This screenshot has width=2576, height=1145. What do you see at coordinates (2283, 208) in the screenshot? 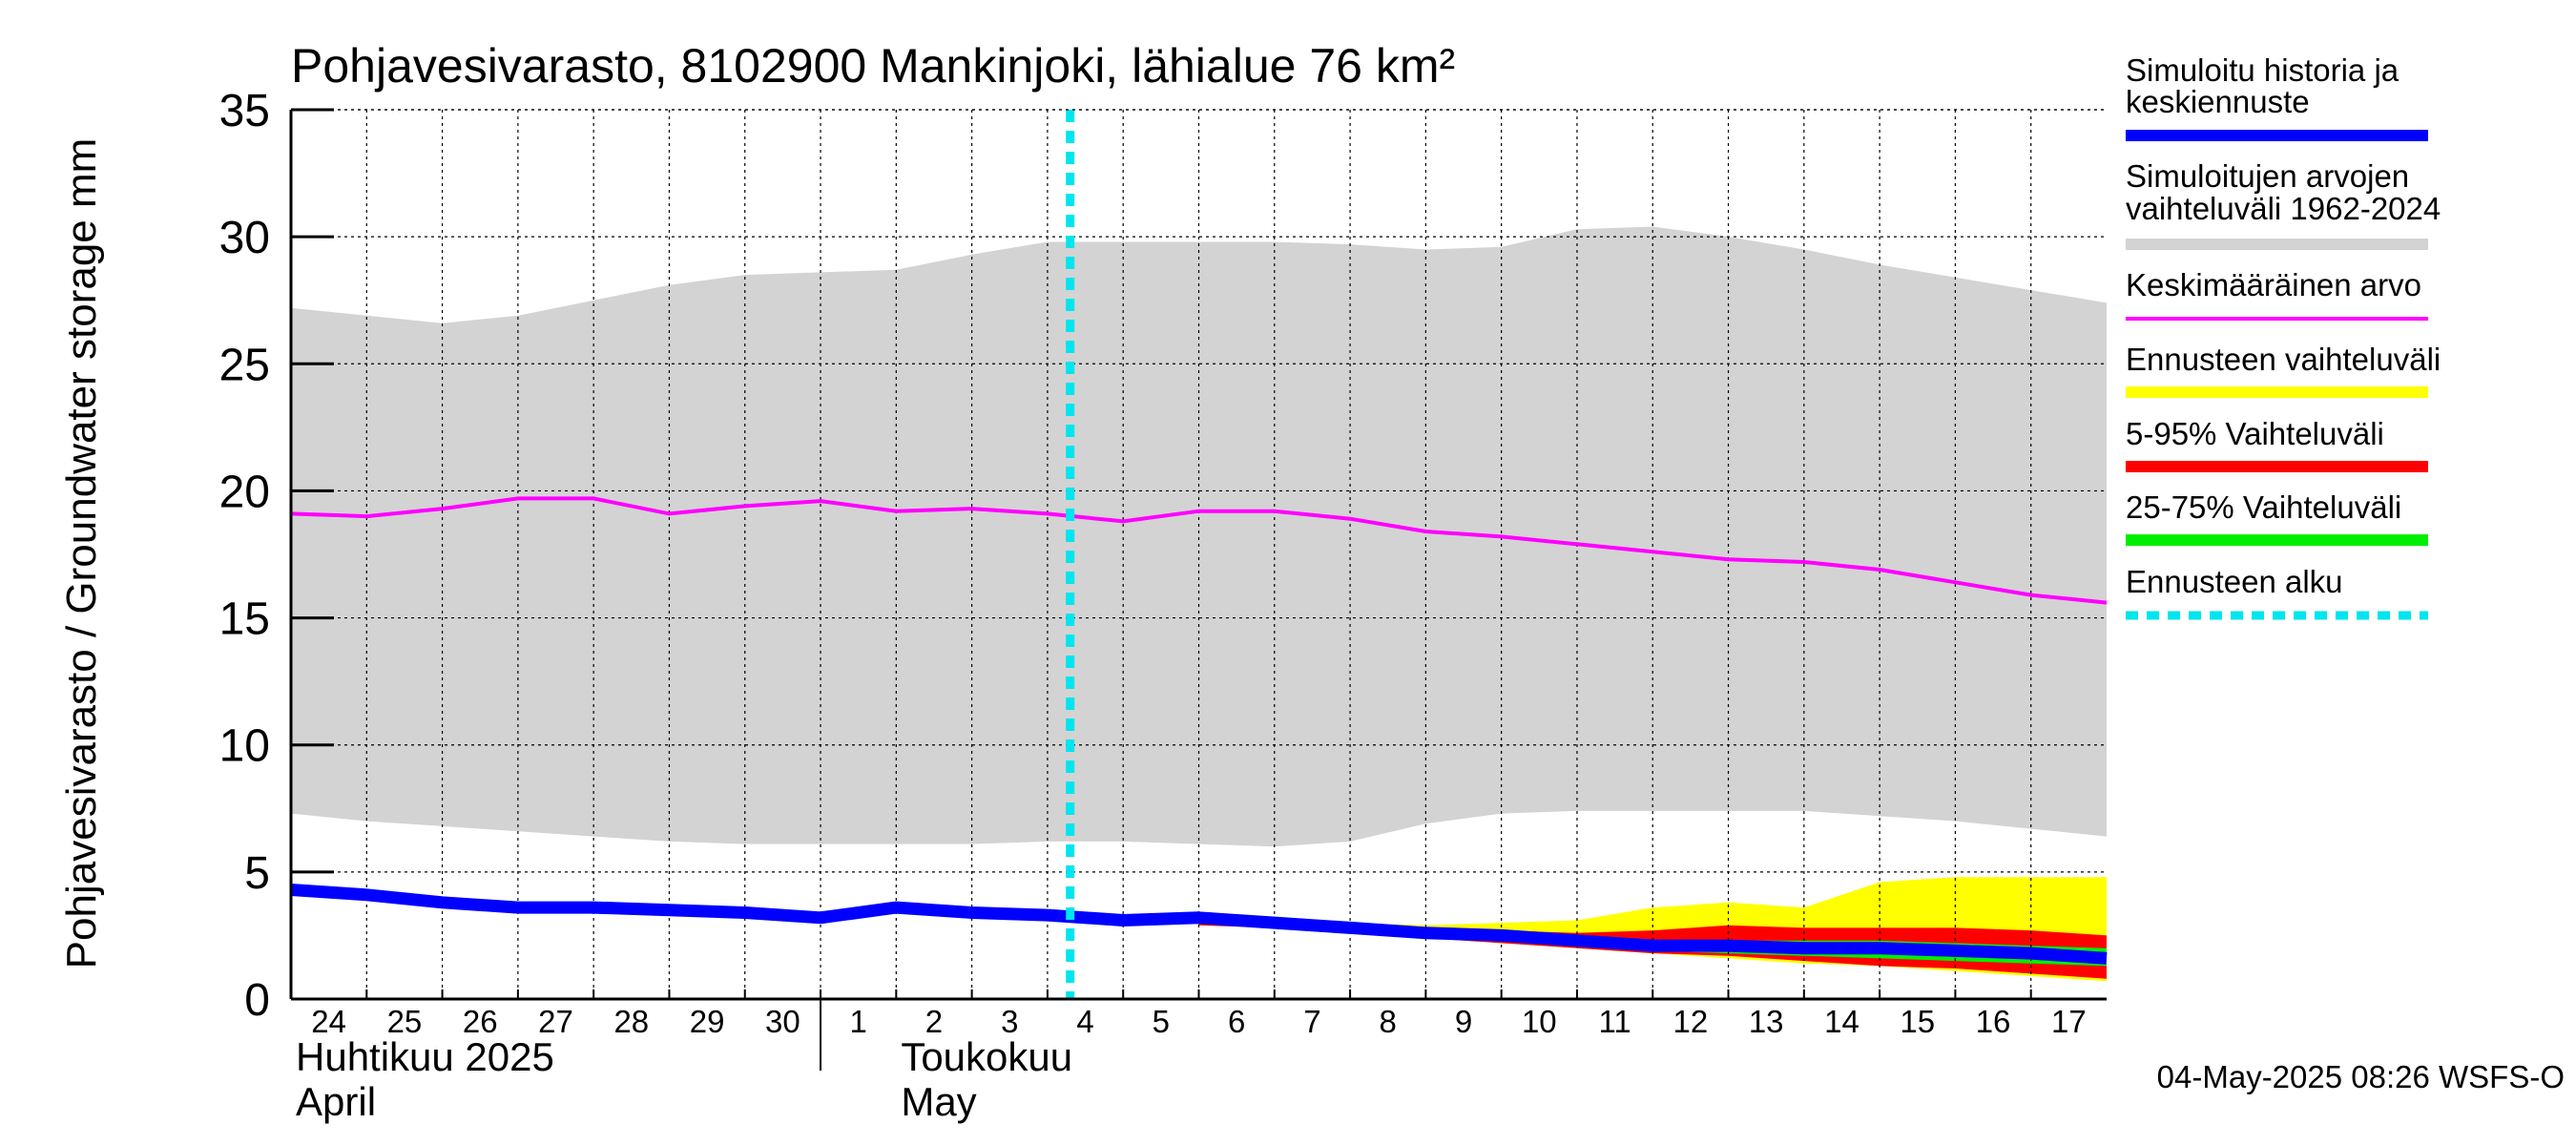
I see `legend-label-line2: vaihteluväli 1962-2024` at bounding box center [2283, 208].